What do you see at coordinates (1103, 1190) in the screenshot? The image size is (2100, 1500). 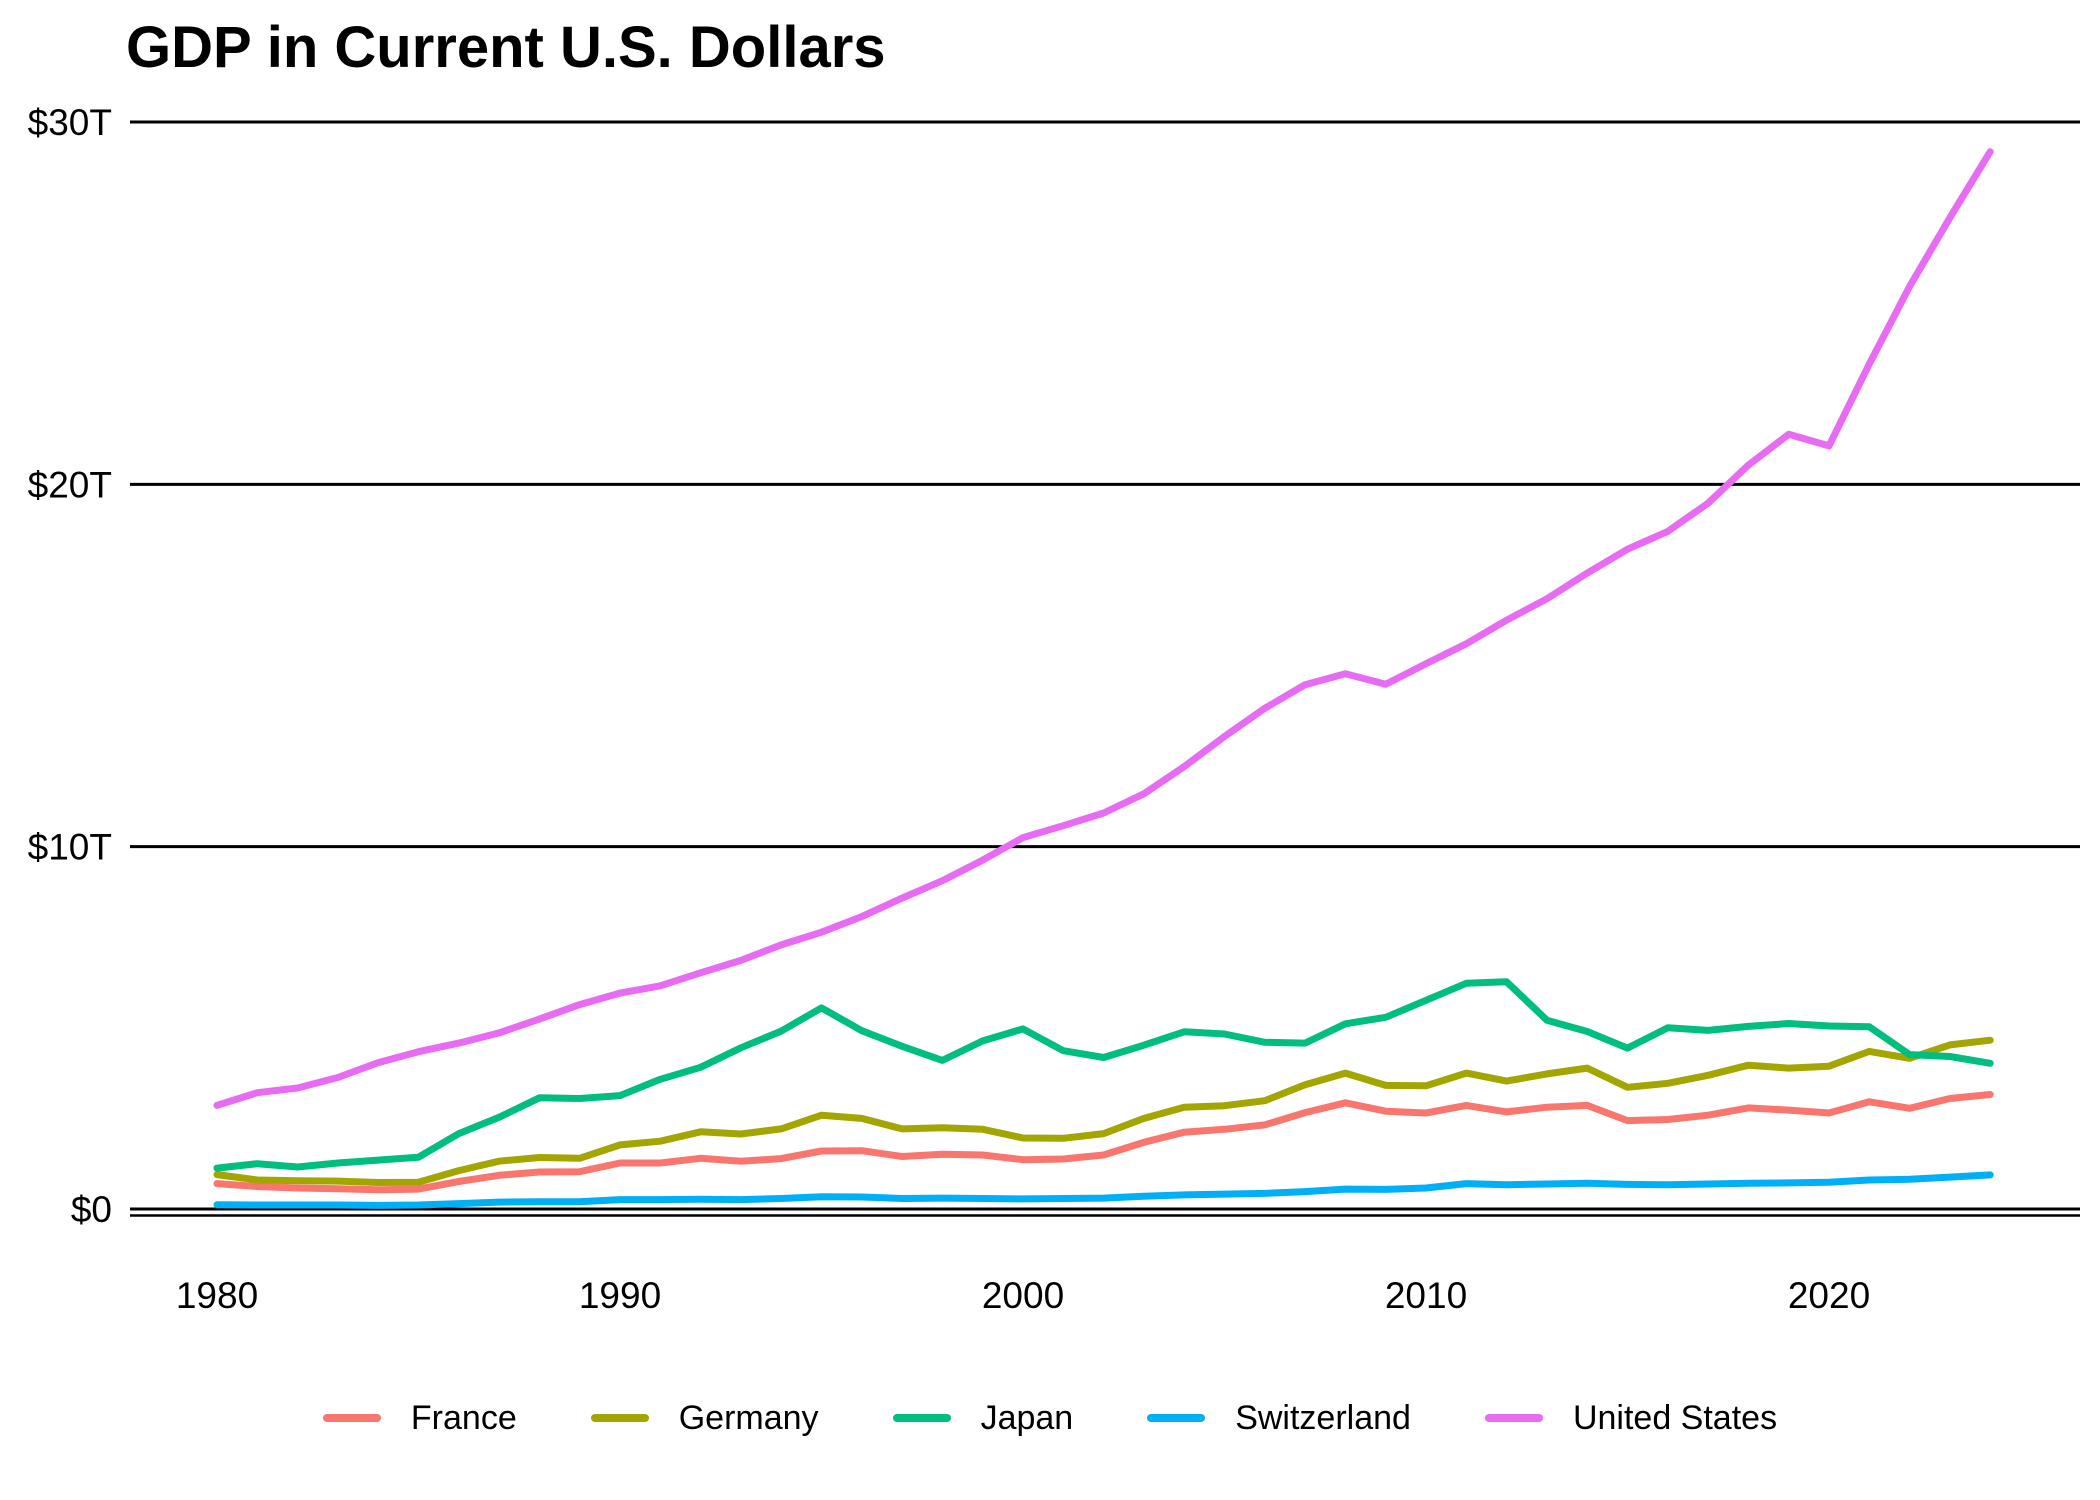 I see `series-line-switzerland` at bounding box center [1103, 1190].